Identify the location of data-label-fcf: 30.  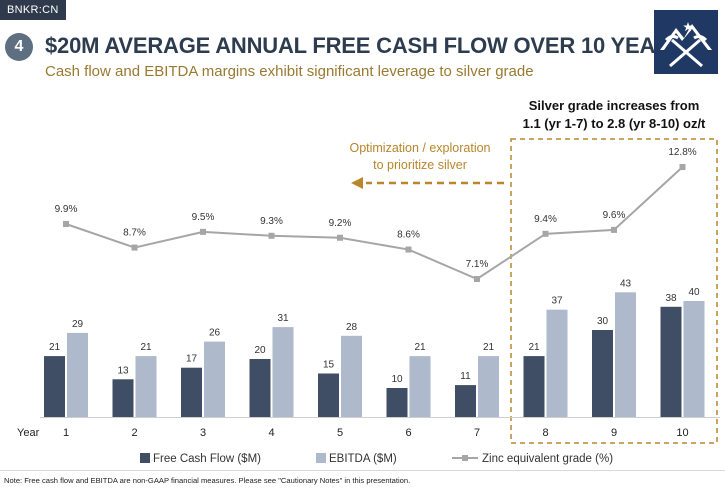
(603, 321).